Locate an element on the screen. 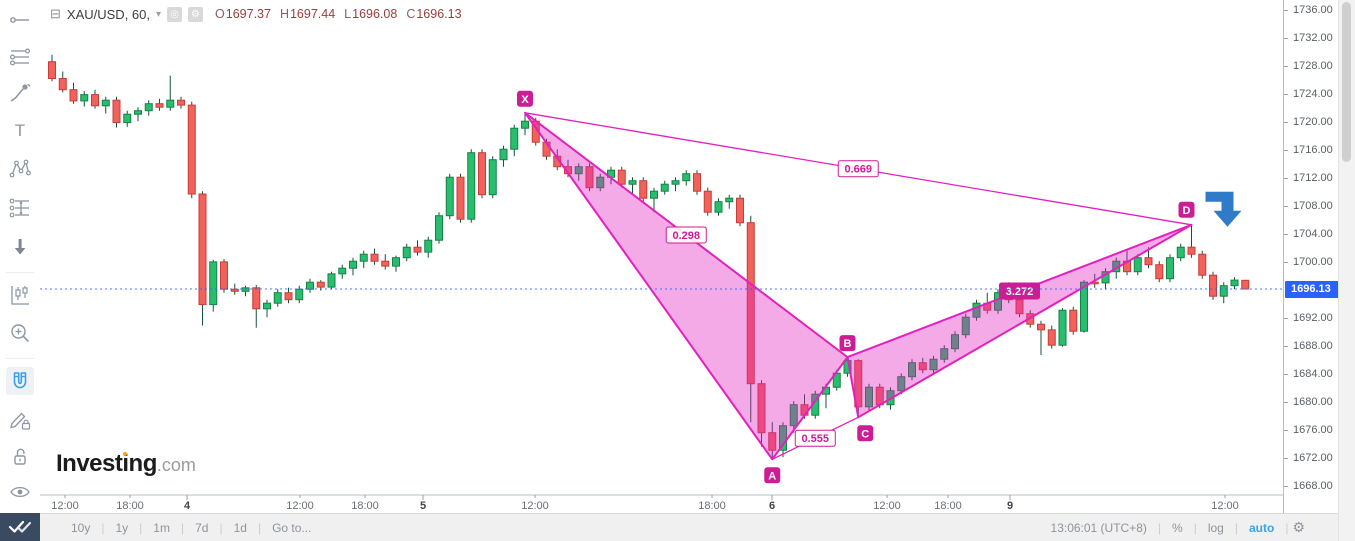  ohlc-l: L1696.08 is located at coordinates (371, 14).